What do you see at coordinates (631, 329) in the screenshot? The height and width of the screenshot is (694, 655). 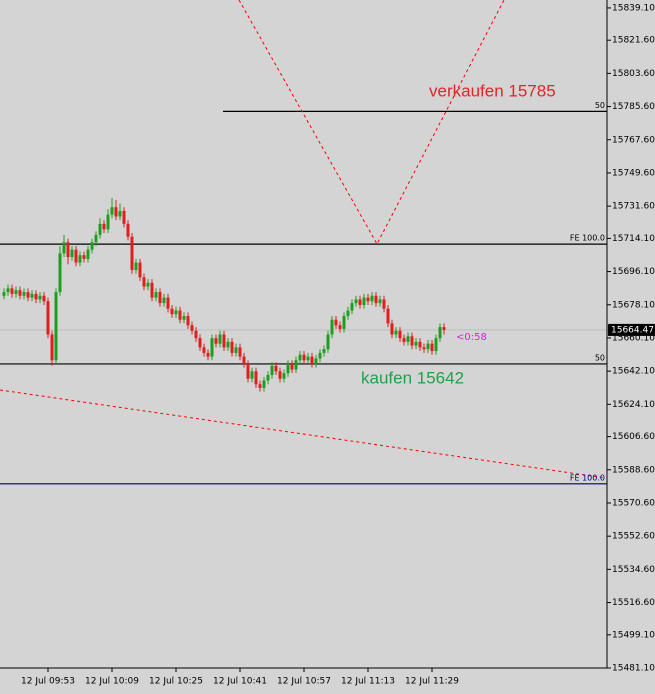 I see `price-tag` at bounding box center [631, 329].